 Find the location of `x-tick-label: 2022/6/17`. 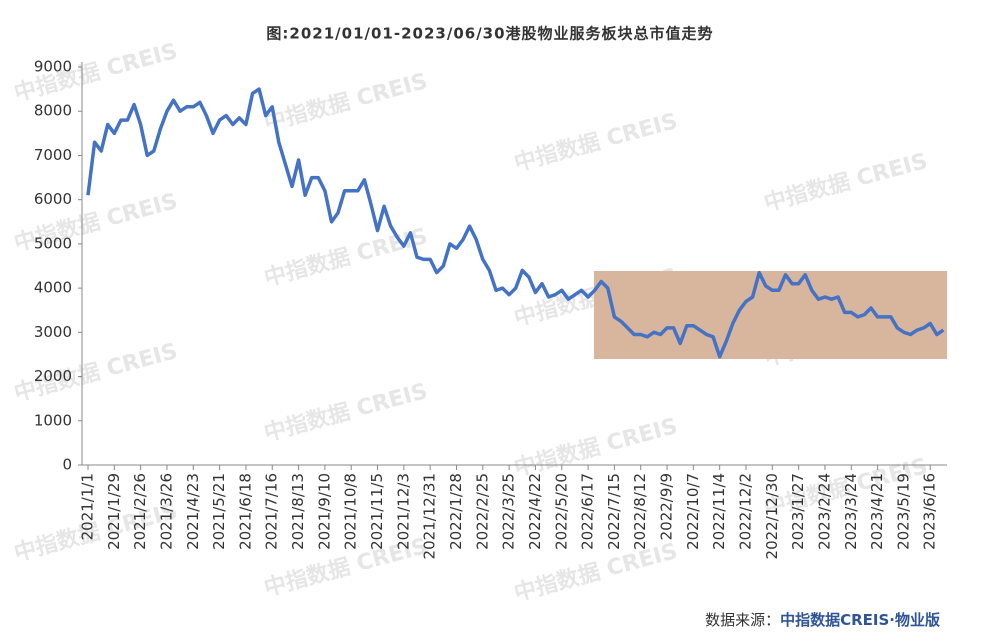

x-tick-label: 2022/6/17 is located at coordinates (588, 511).